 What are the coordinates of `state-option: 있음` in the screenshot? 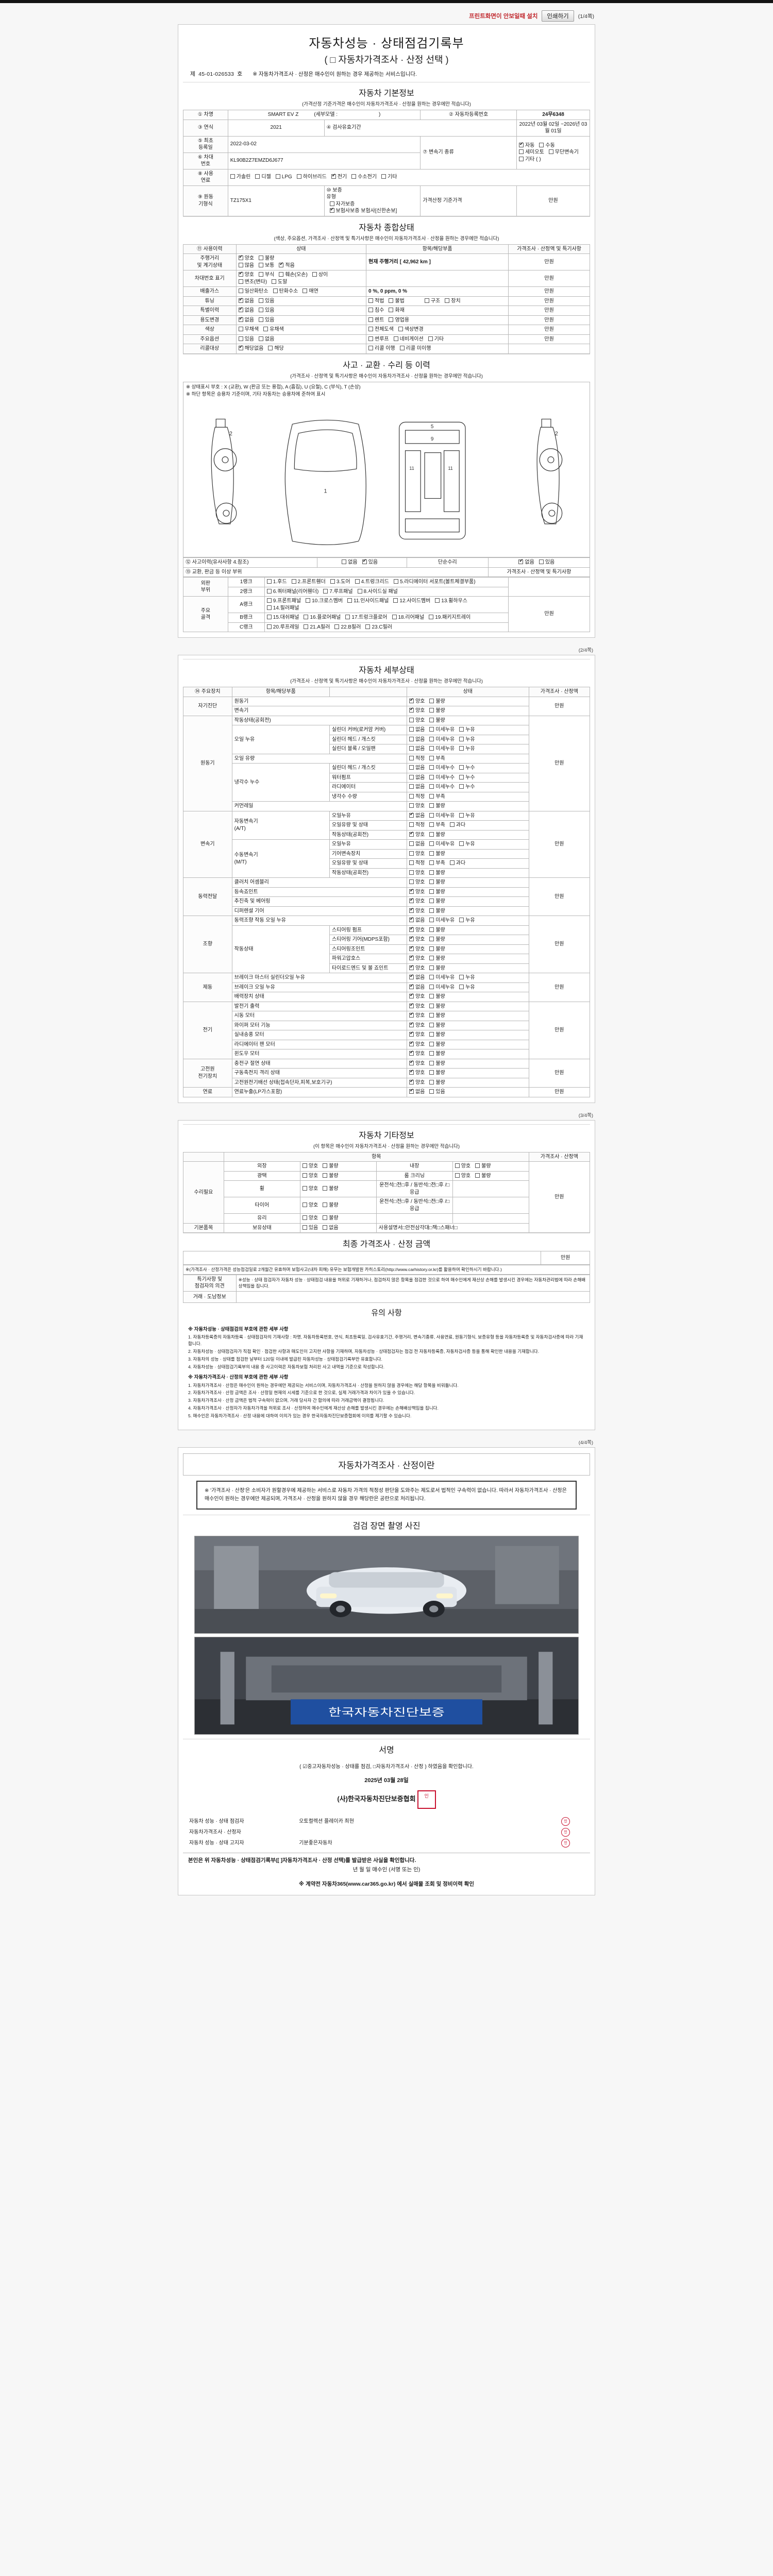 It's located at (266, 301).